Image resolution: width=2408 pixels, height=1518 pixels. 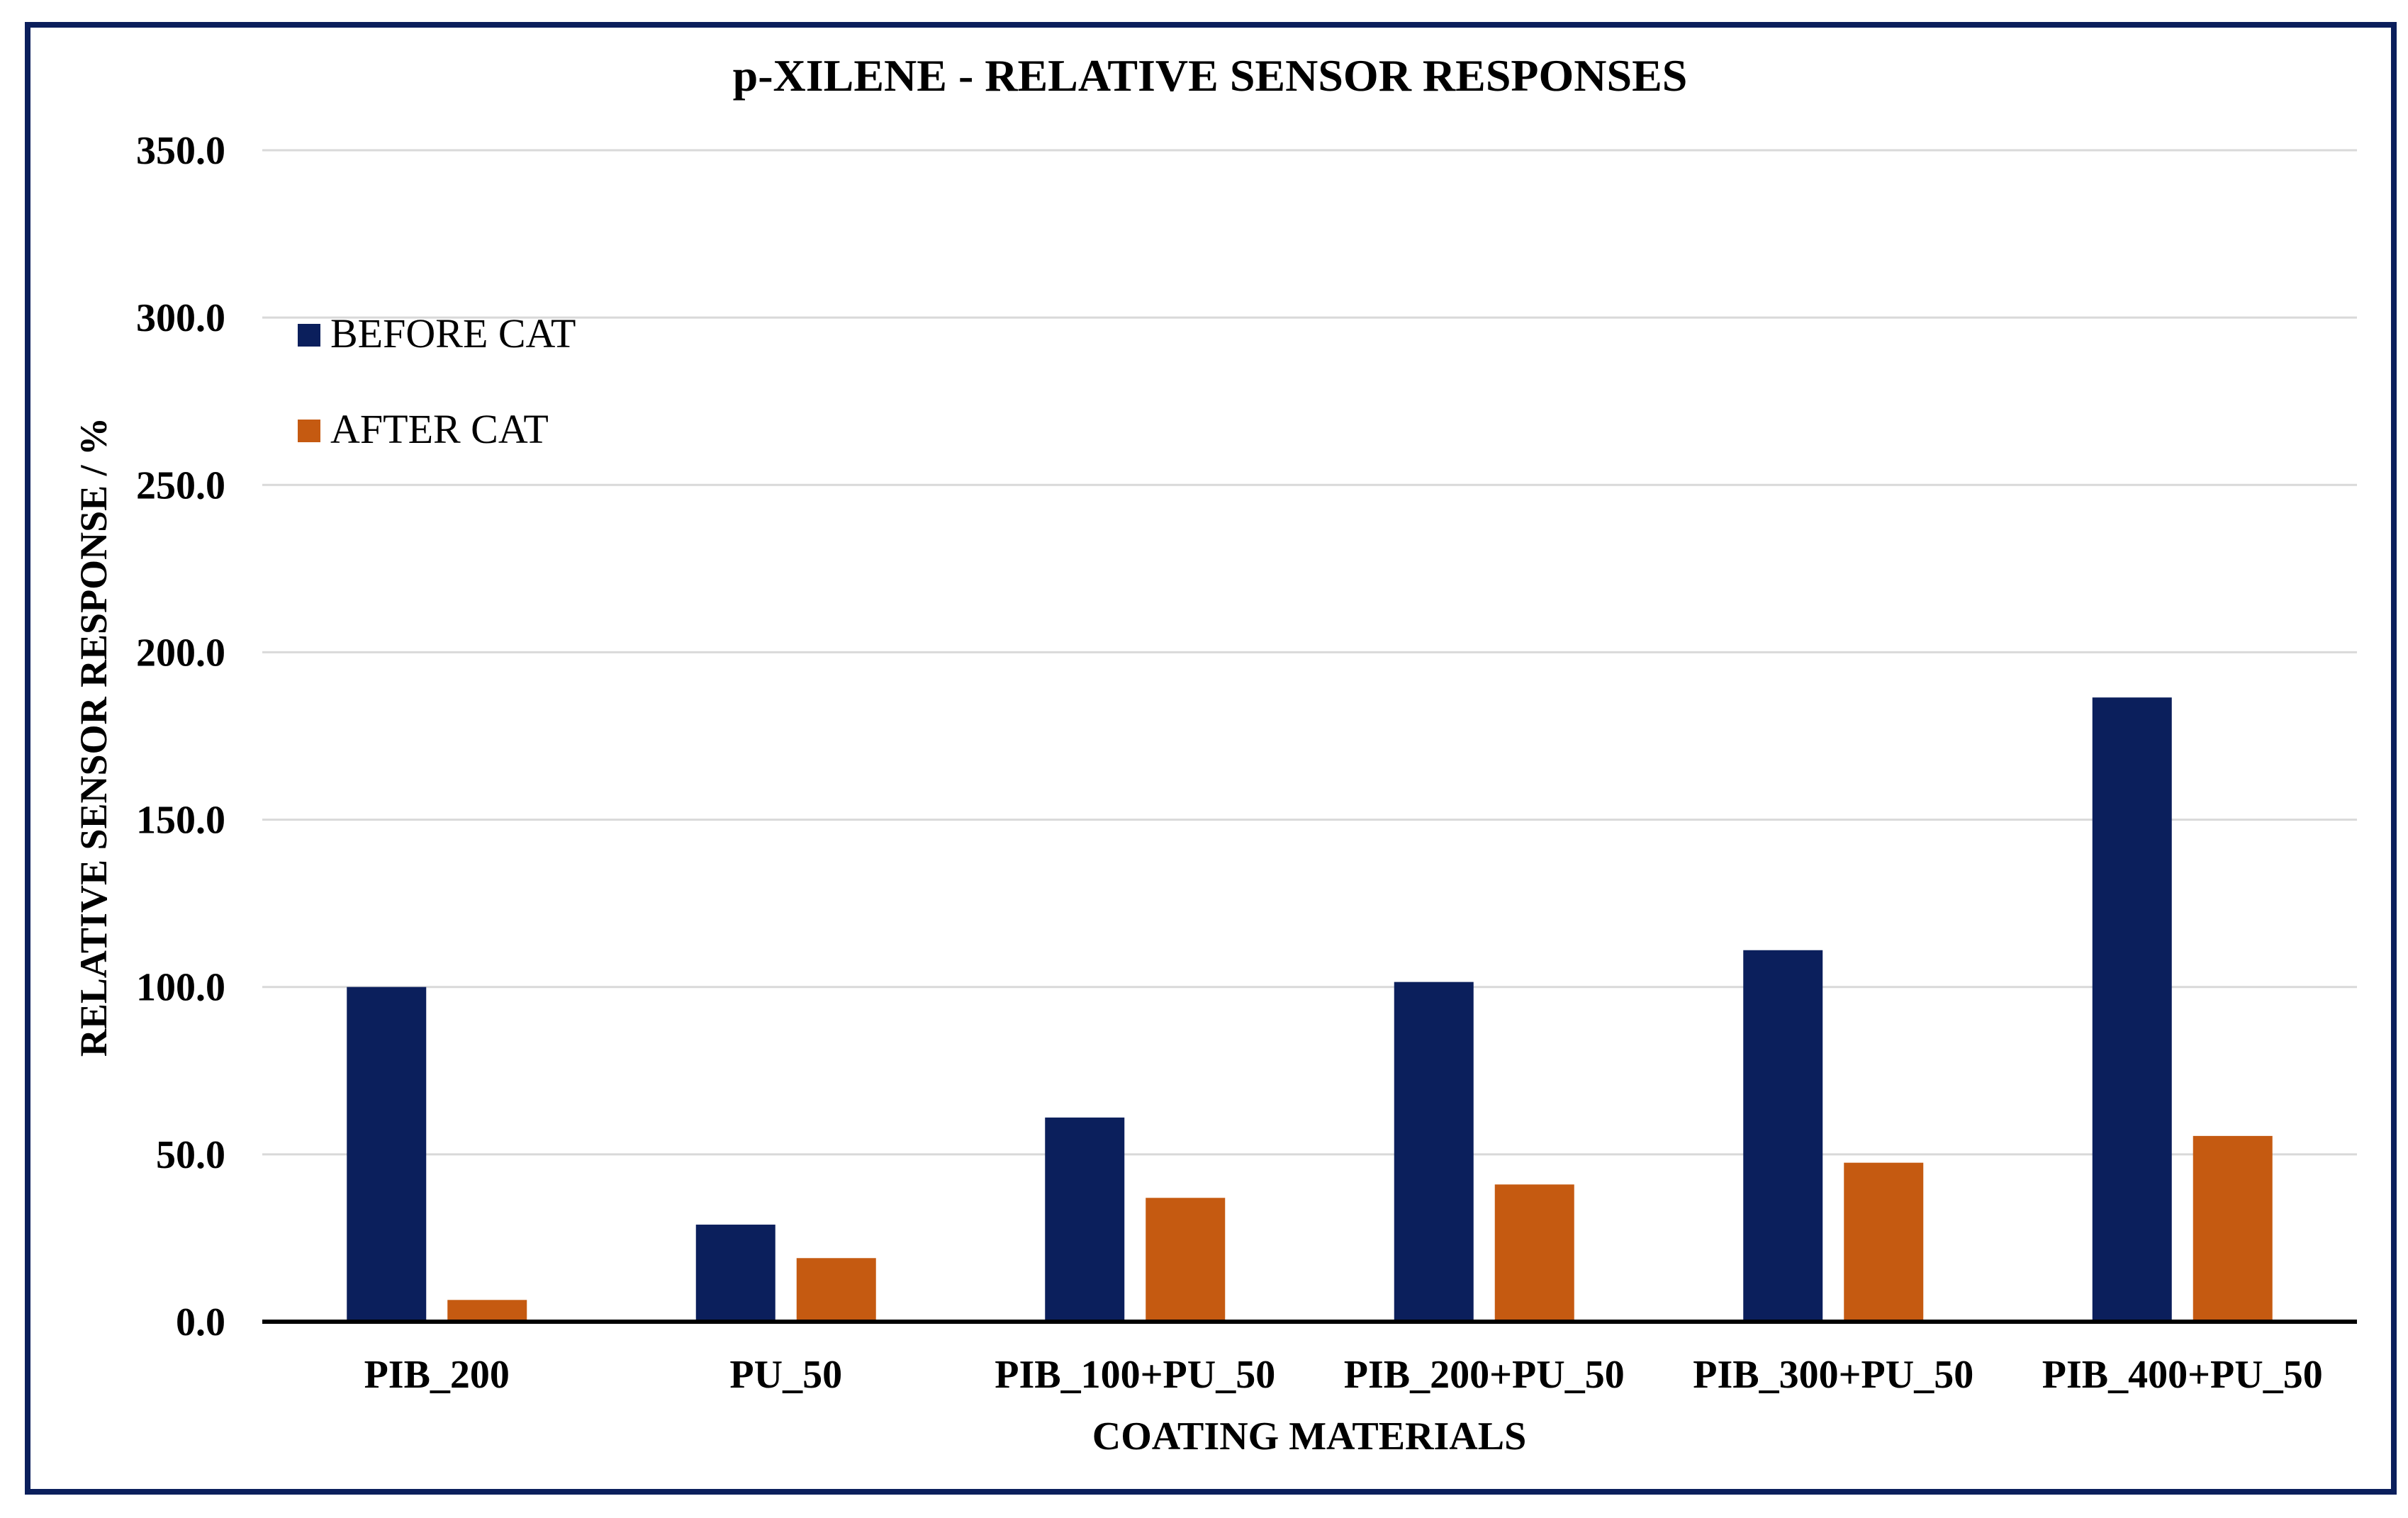 What do you see at coordinates (437, 1375) in the screenshot?
I see `x-tick-label: PIB_200` at bounding box center [437, 1375].